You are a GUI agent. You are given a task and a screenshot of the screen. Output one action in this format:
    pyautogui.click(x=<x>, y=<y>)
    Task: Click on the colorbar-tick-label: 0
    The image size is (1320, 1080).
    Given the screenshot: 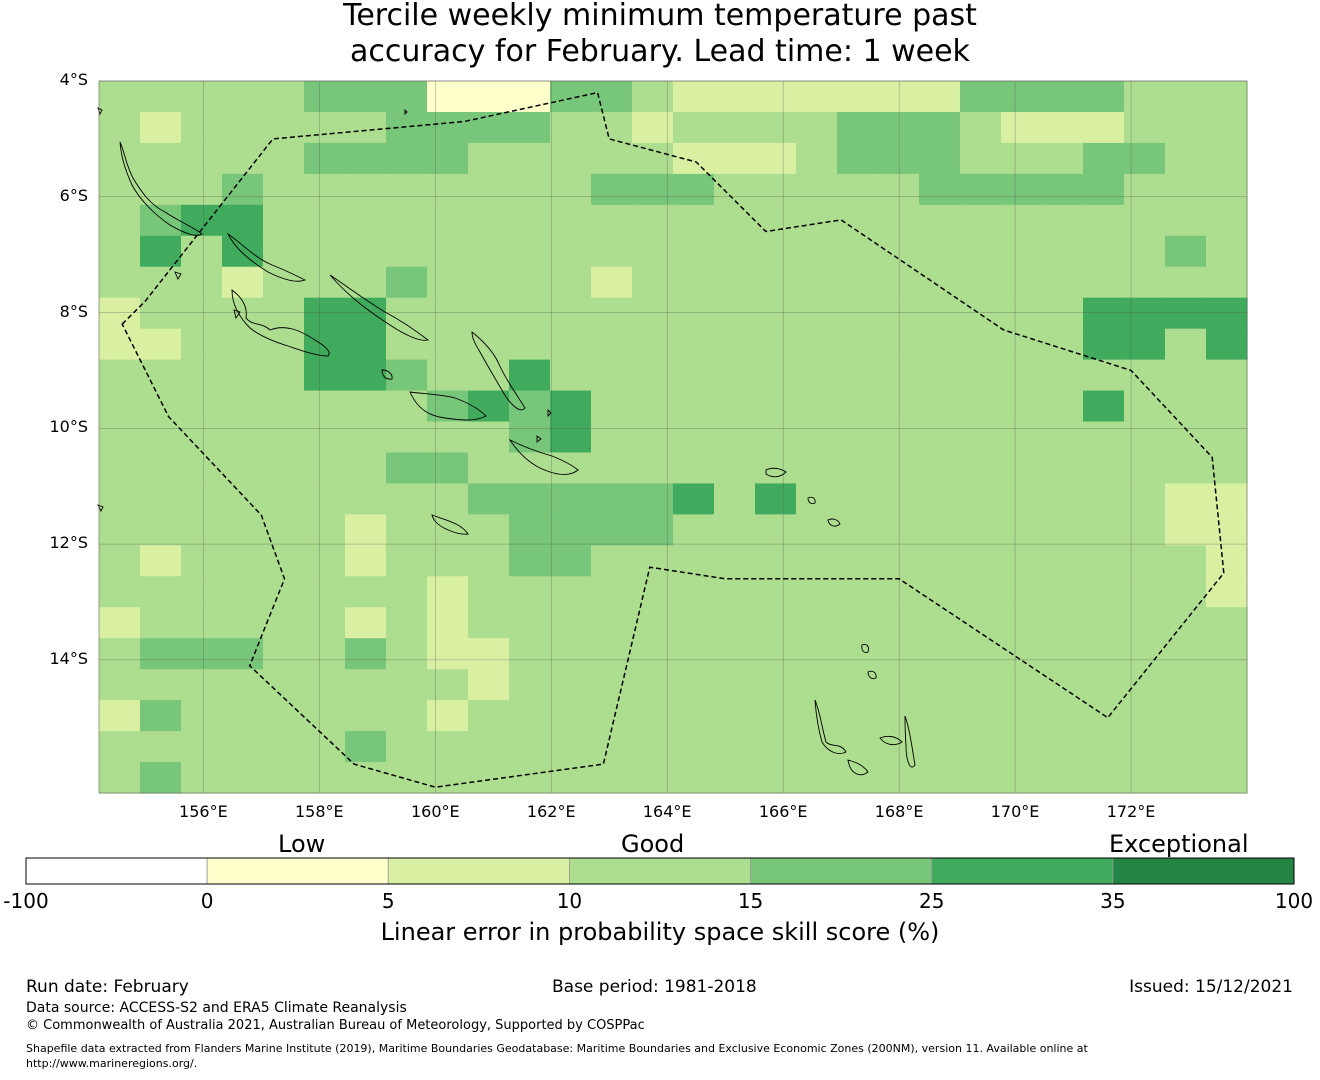 What is the action you would take?
    pyautogui.click(x=207, y=901)
    